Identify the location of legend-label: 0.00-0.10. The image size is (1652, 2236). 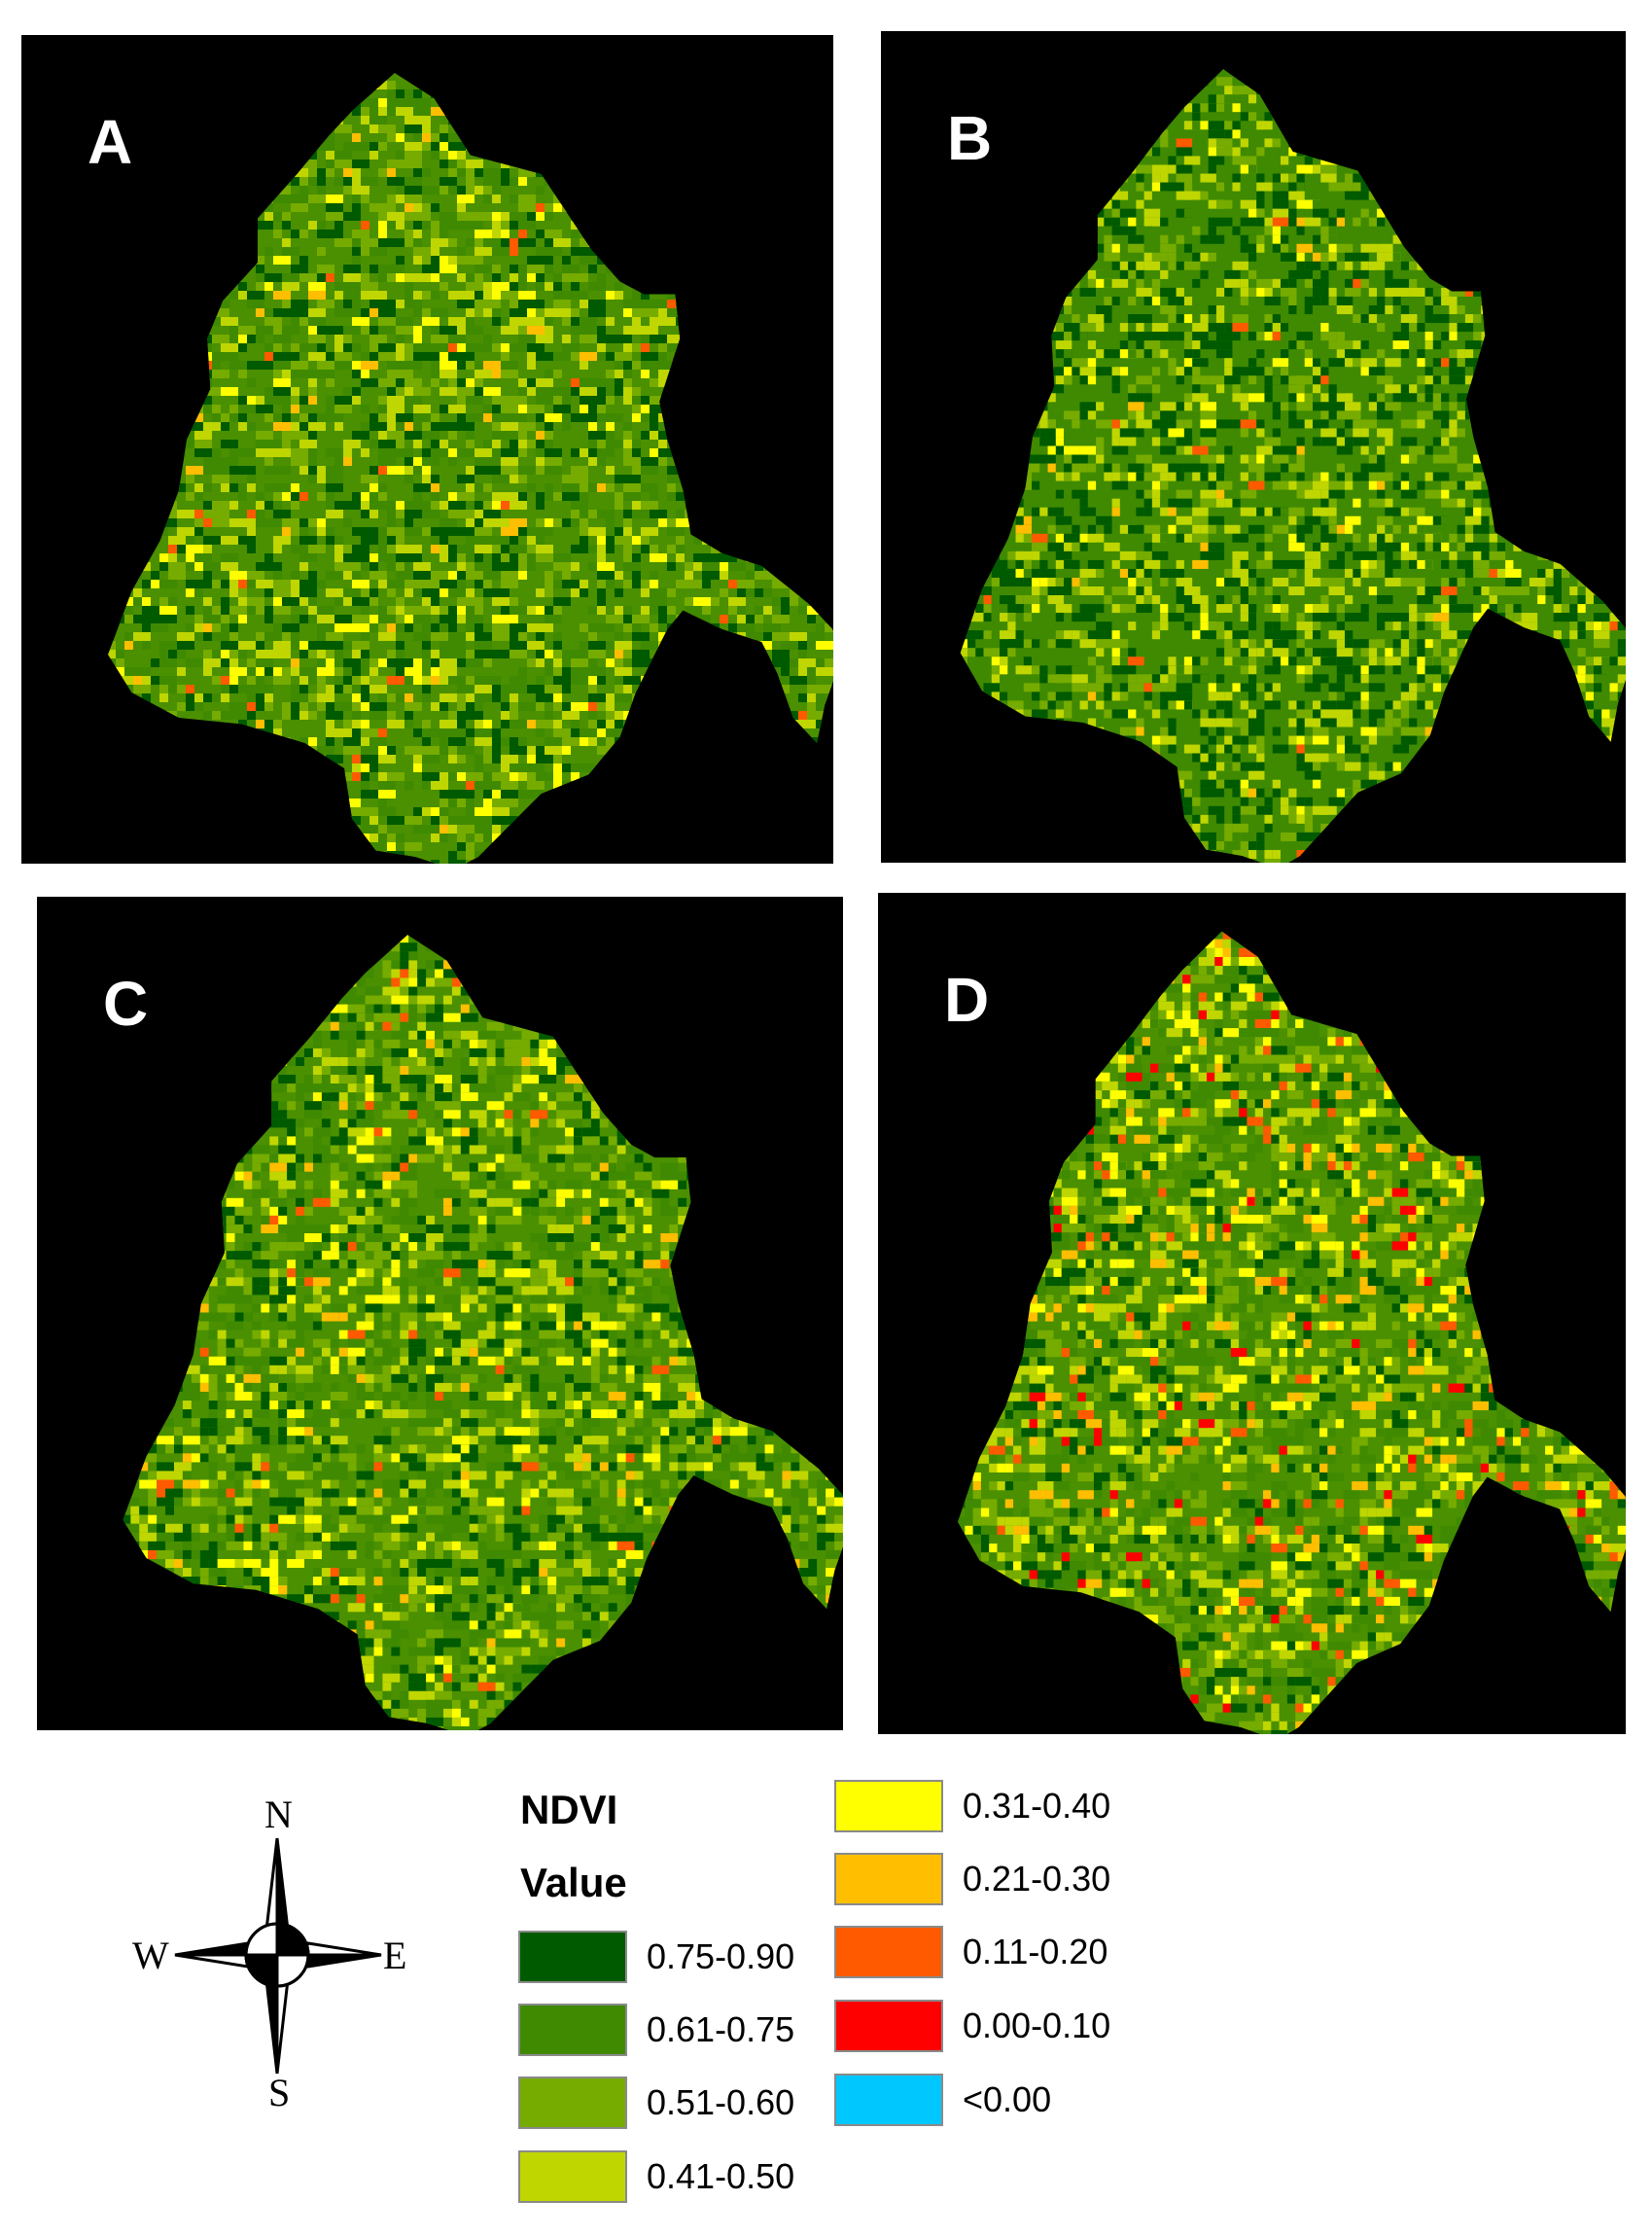
(1037, 2025).